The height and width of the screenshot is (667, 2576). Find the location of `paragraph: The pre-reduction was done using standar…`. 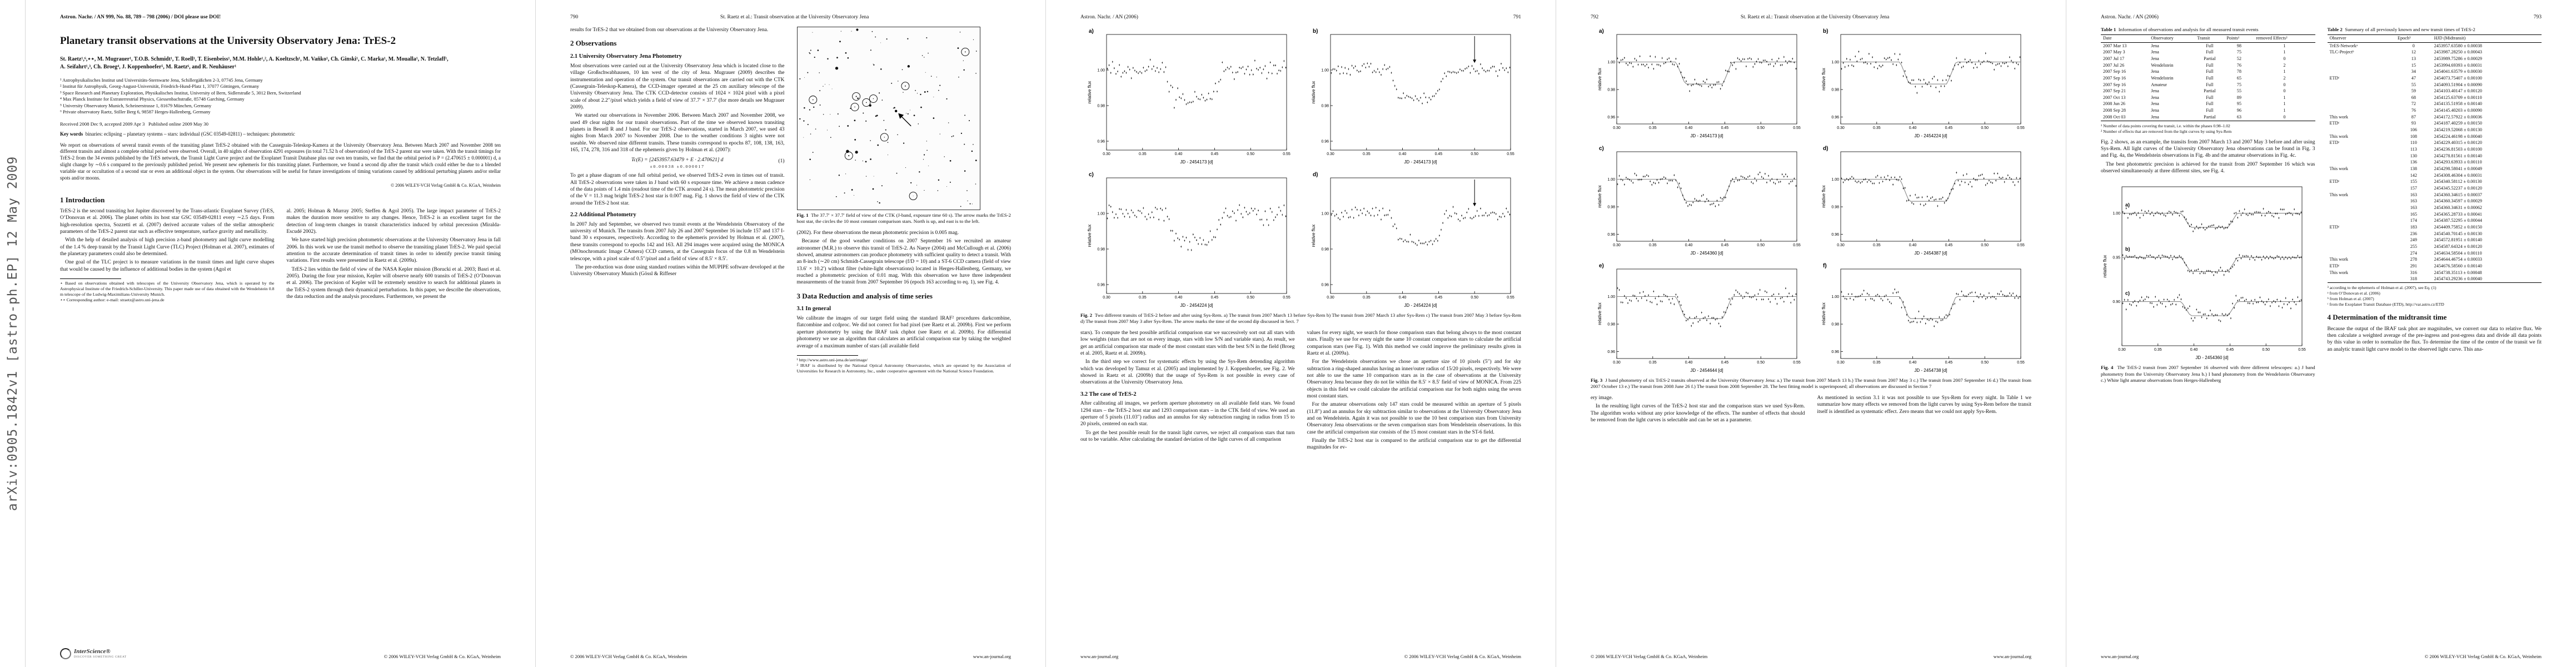

paragraph: The pre-reduction was done using standar… is located at coordinates (677, 270).